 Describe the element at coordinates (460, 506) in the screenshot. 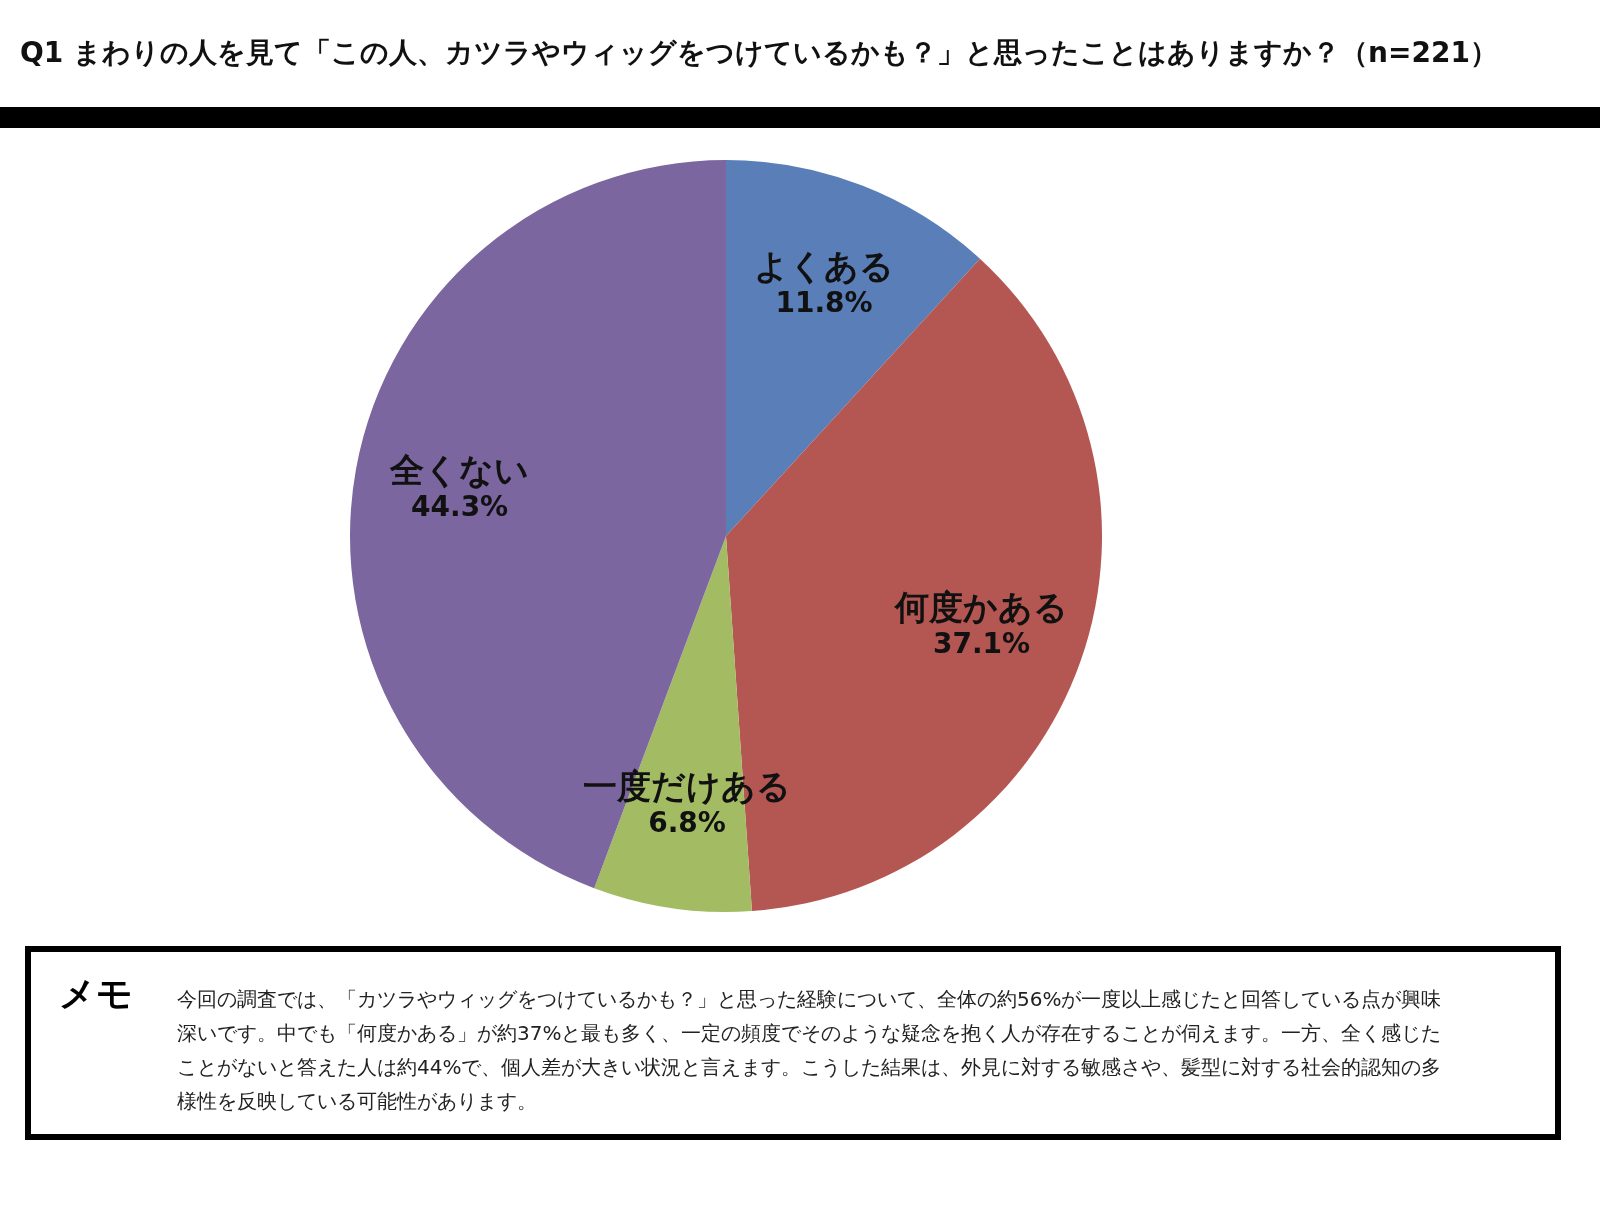

I see `data-label: 44.3%` at that location.